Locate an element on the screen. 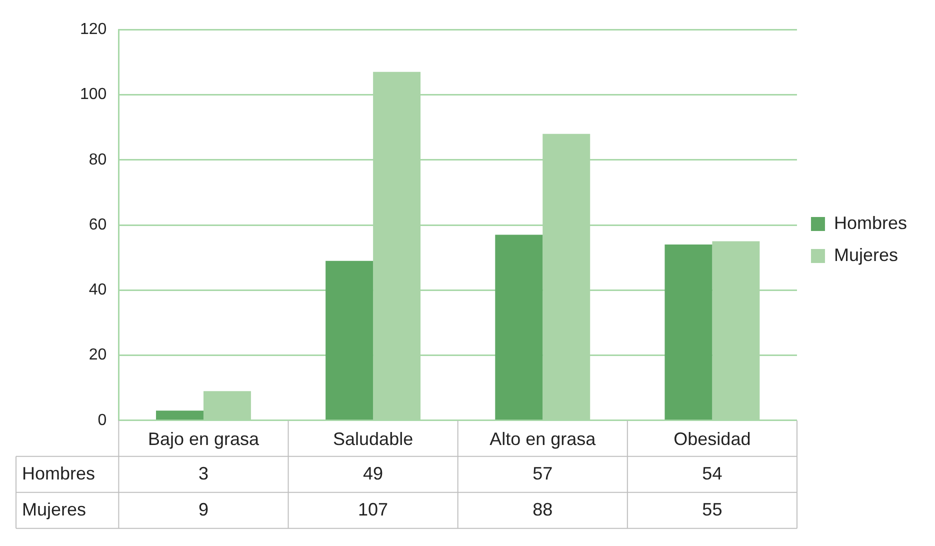 The image size is (935, 546). data-label: 3 is located at coordinates (203, 473).